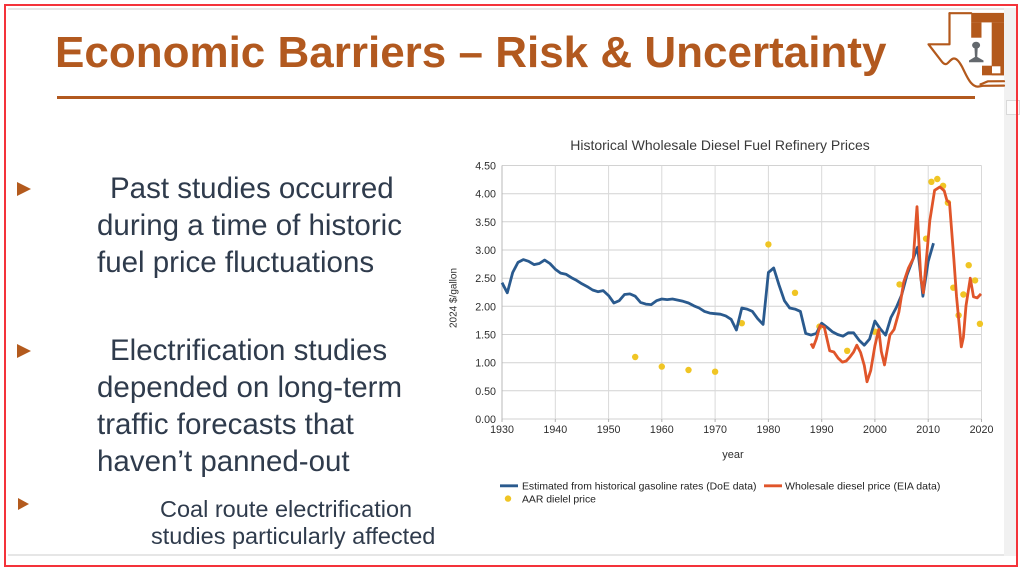  Describe the element at coordinates (485, 392) in the screenshot. I see `svg-text: 0.50` at that location.